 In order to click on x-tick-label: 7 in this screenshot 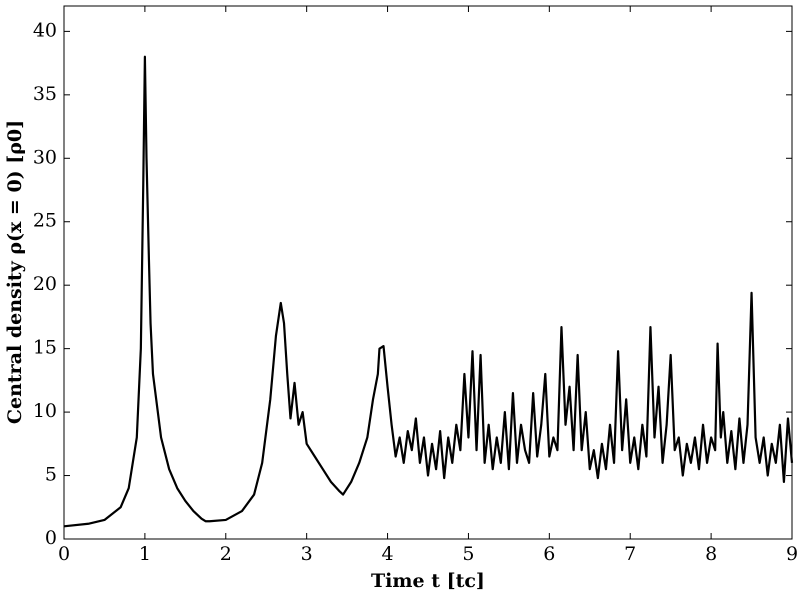, I will do `click(630, 554)`.